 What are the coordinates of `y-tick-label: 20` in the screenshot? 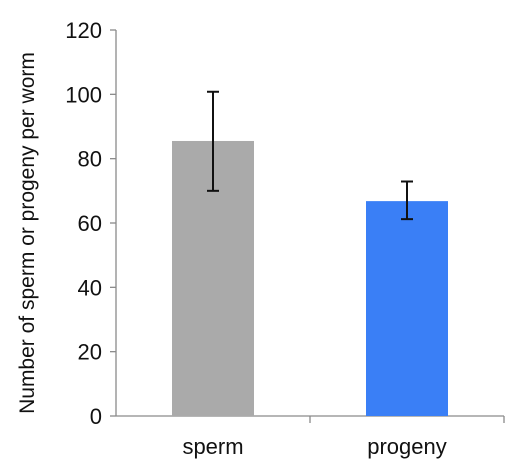 It's located at (90, 352).